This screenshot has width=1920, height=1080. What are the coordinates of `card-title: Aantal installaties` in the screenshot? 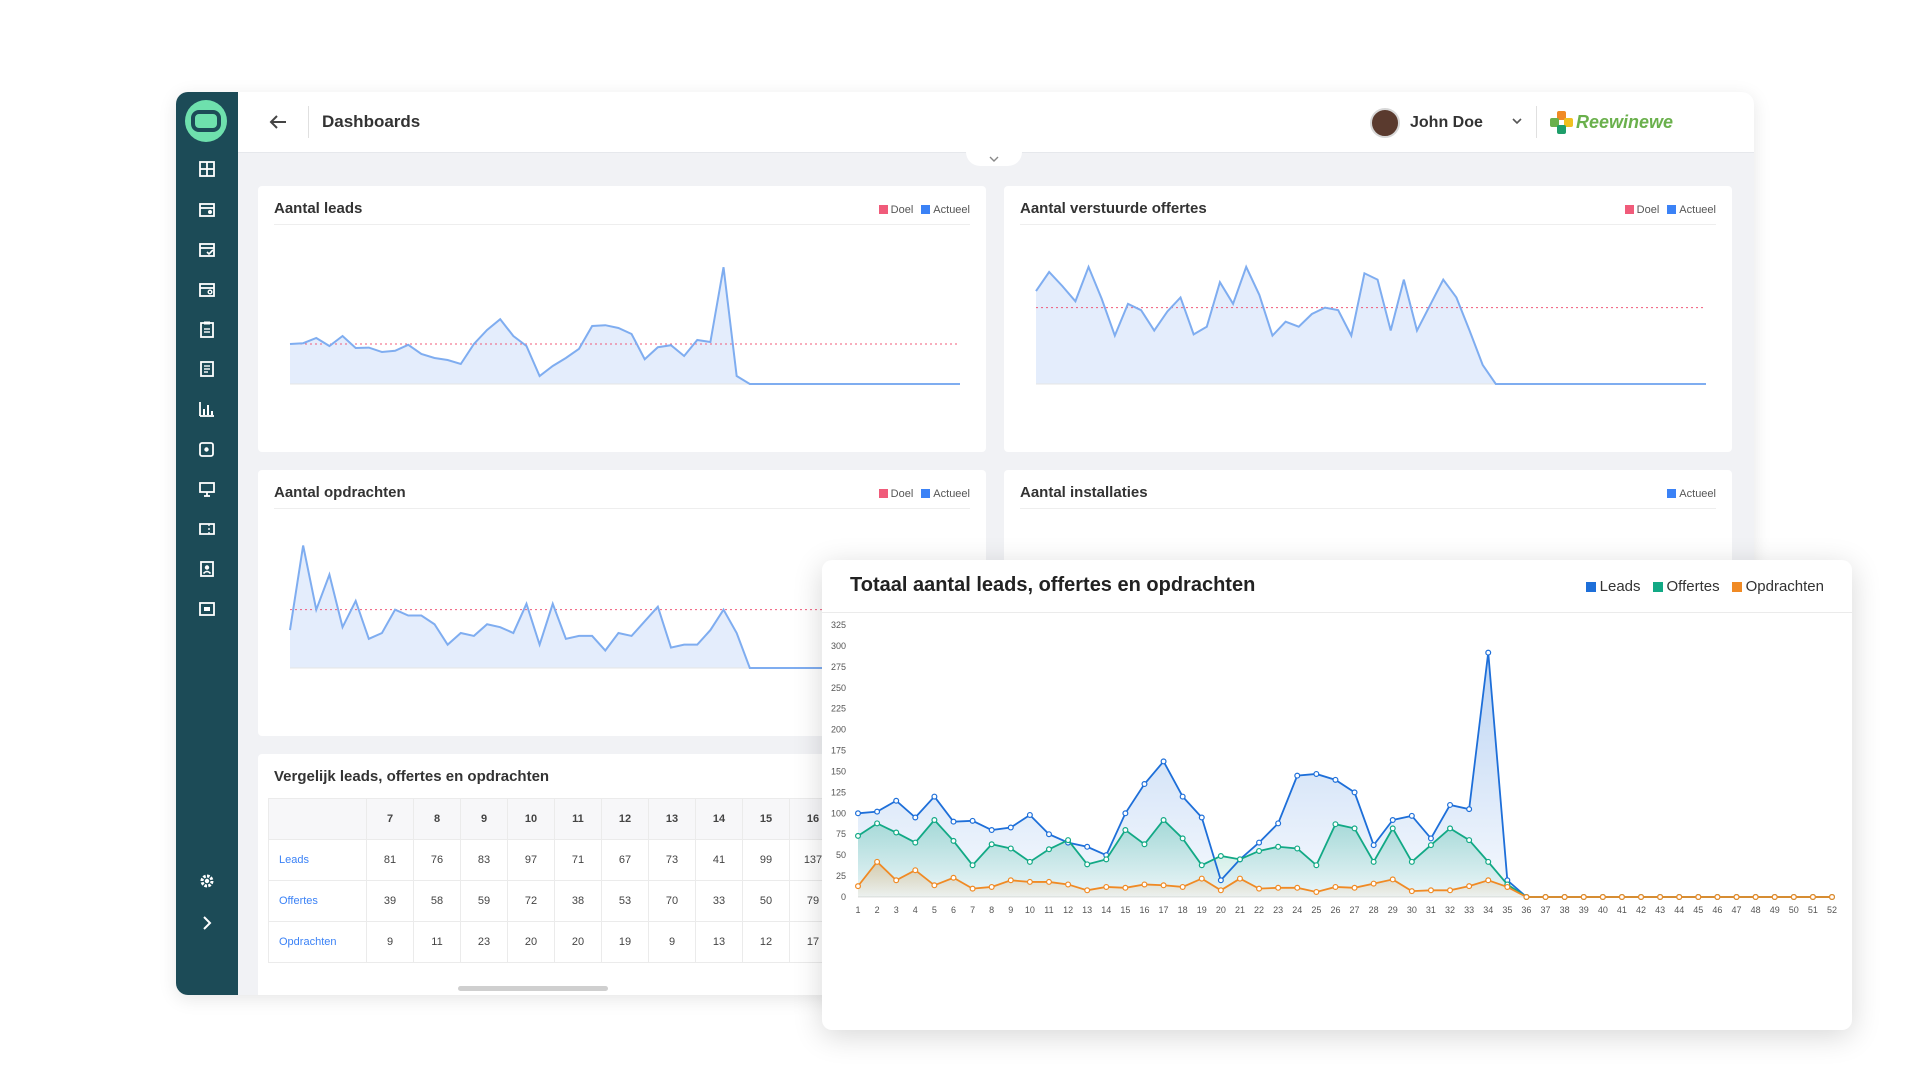 It's located at (1084, 492).